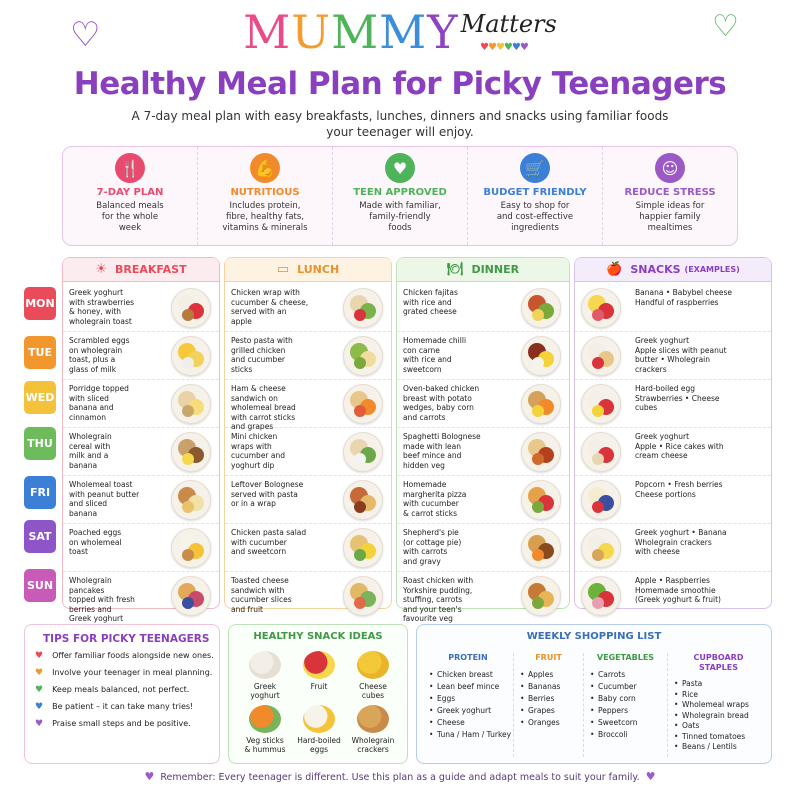 The width and height of the screenshot is (800, 800). Describe the element at coordinates (127, 707) in the screenshot. I see `tip-item: ♥ Be patient – it can take many tries!` at that location.